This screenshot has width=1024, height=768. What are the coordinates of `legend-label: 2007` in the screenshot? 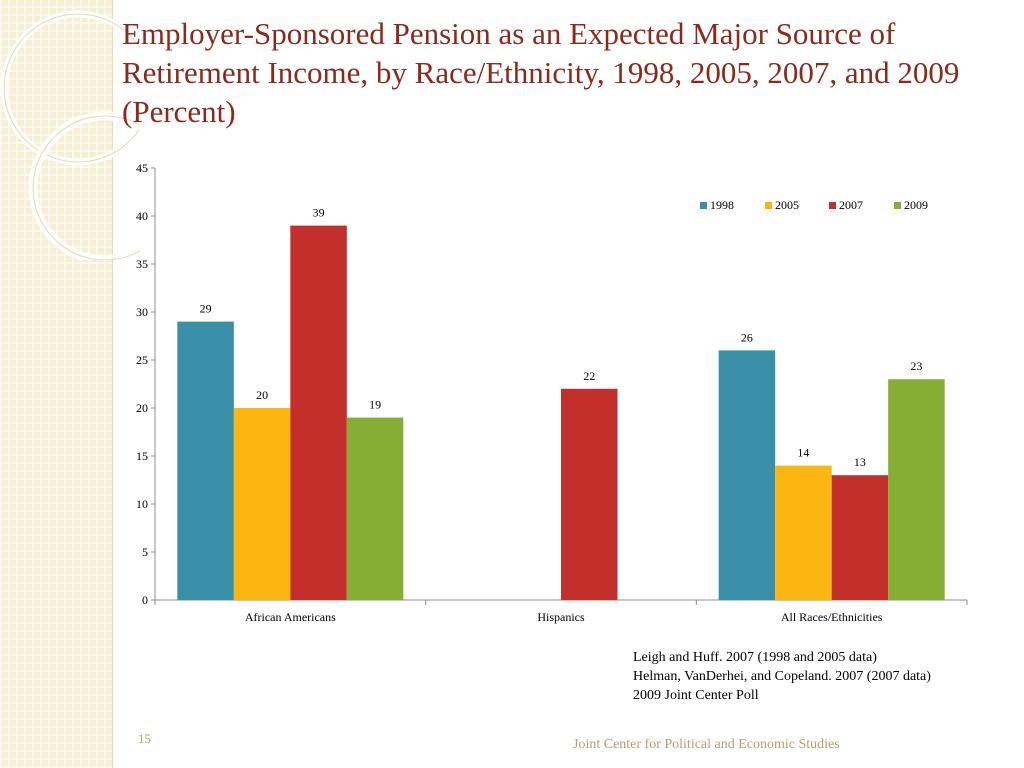 It's located at (851, 205).